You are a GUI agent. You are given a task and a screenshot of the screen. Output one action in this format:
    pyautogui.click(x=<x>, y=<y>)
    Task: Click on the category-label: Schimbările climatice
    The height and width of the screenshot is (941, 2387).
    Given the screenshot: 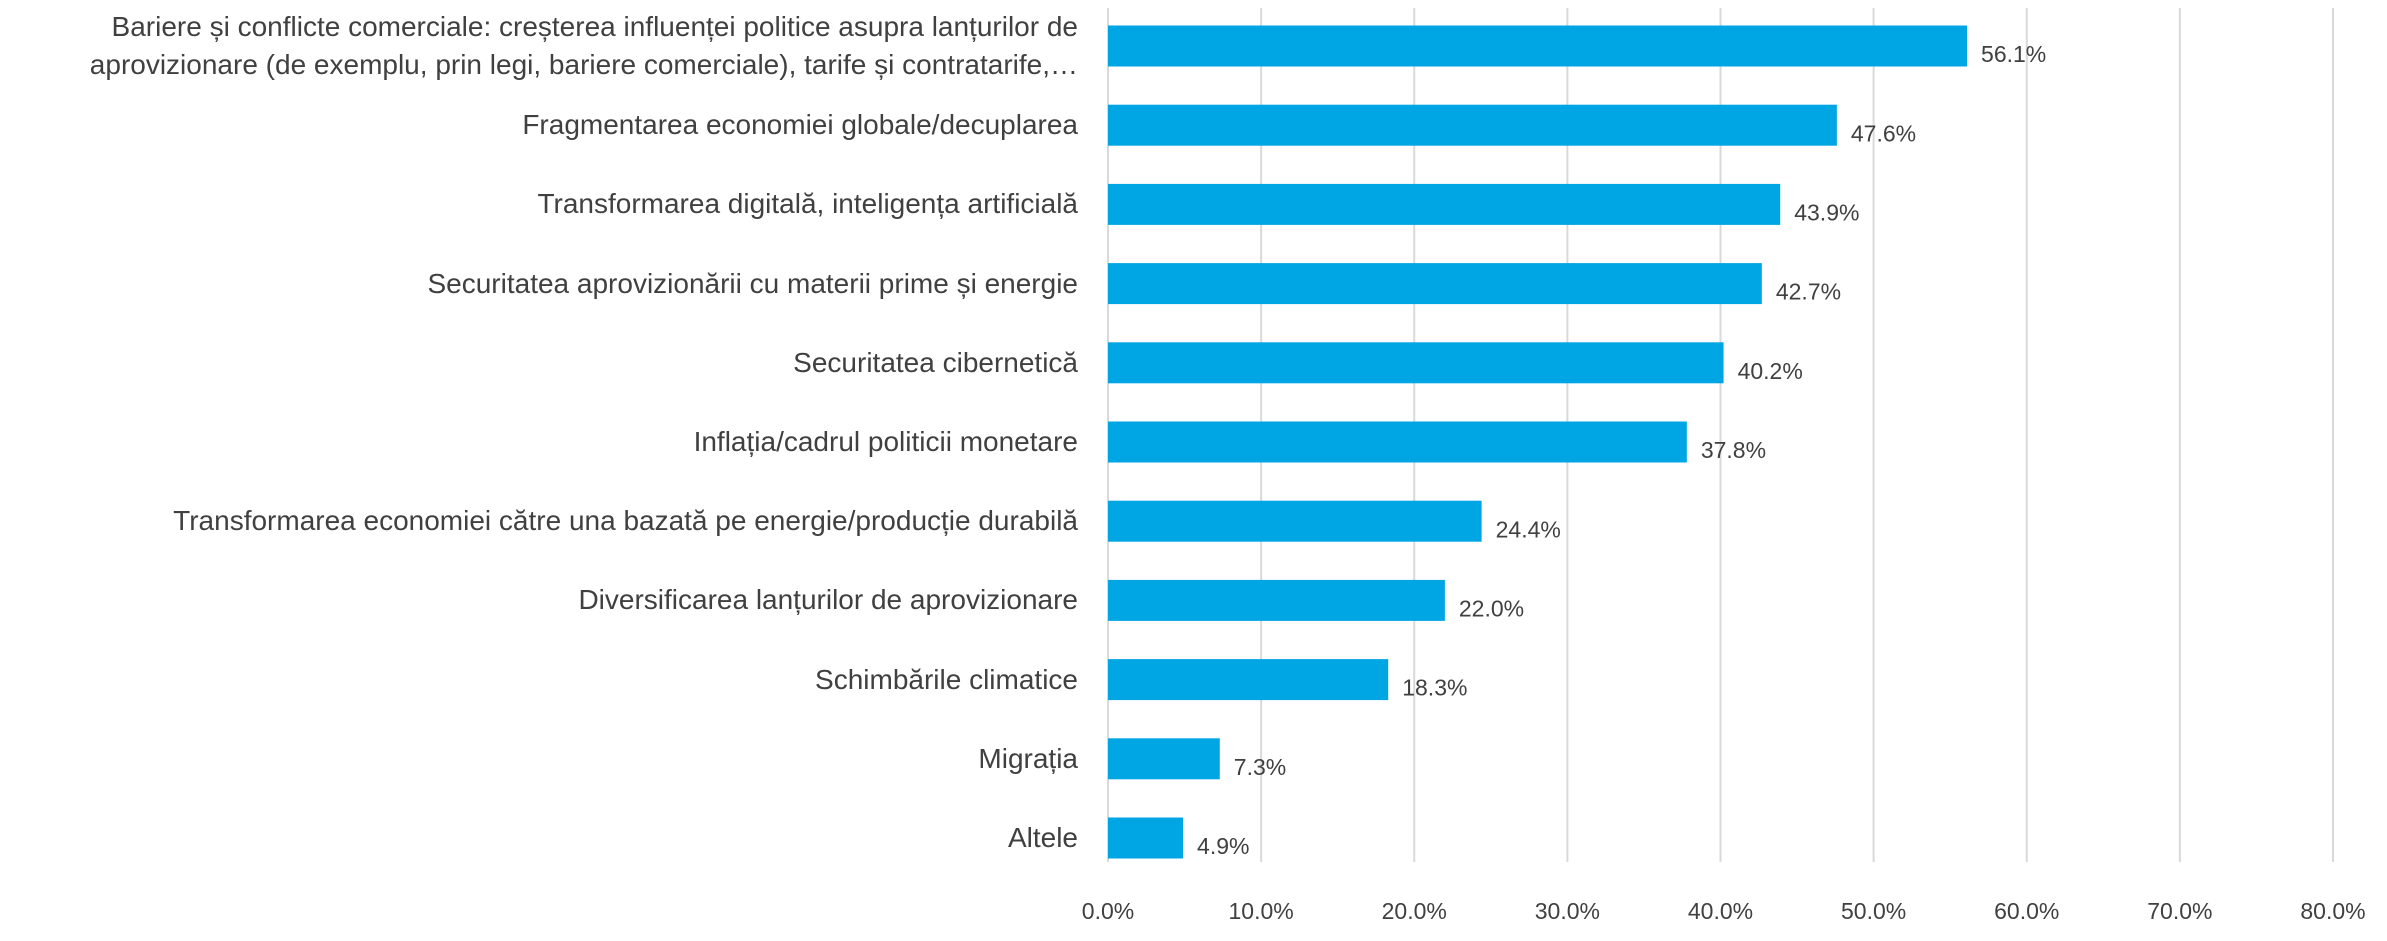 What is the action you would take?
    pyautogui.click(x=946, y=679)
    